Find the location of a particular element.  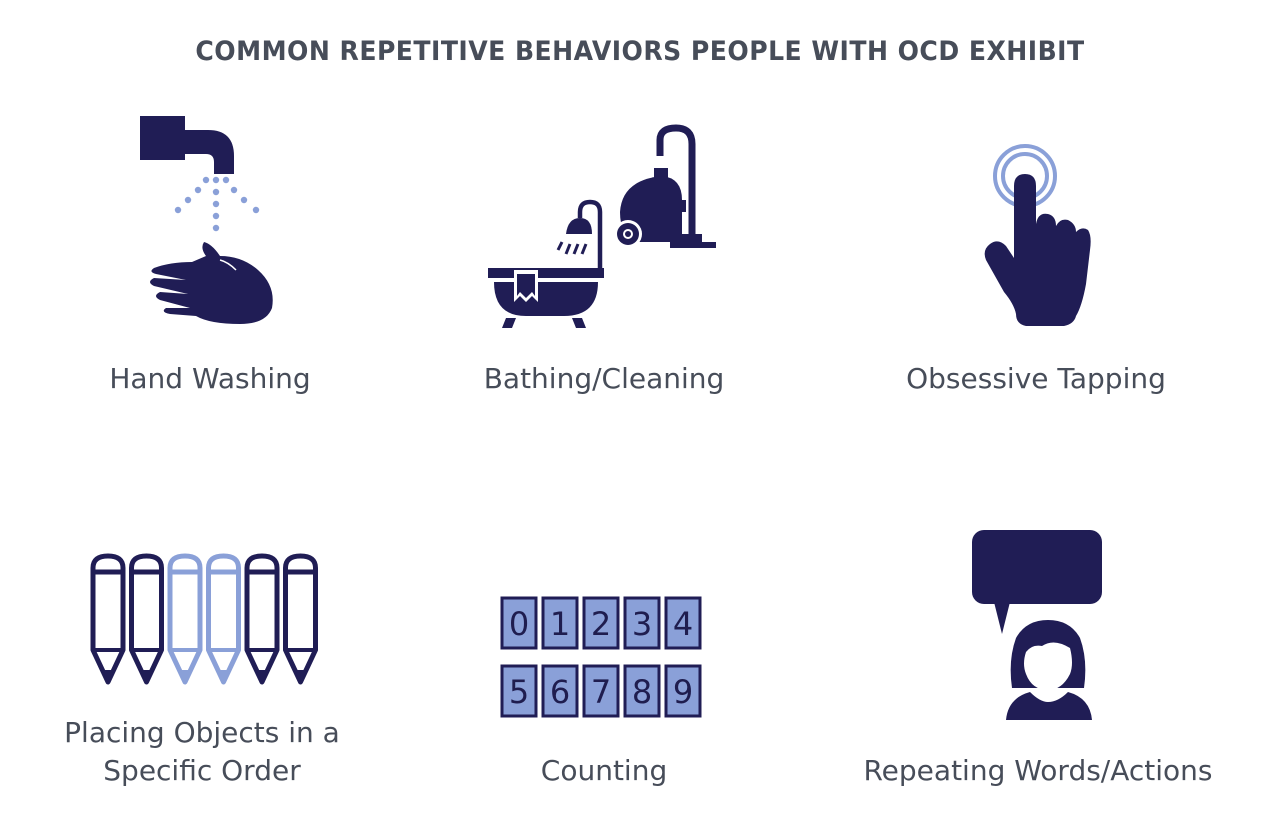

digit-tile: 0 is located at coordinates (519, 623).